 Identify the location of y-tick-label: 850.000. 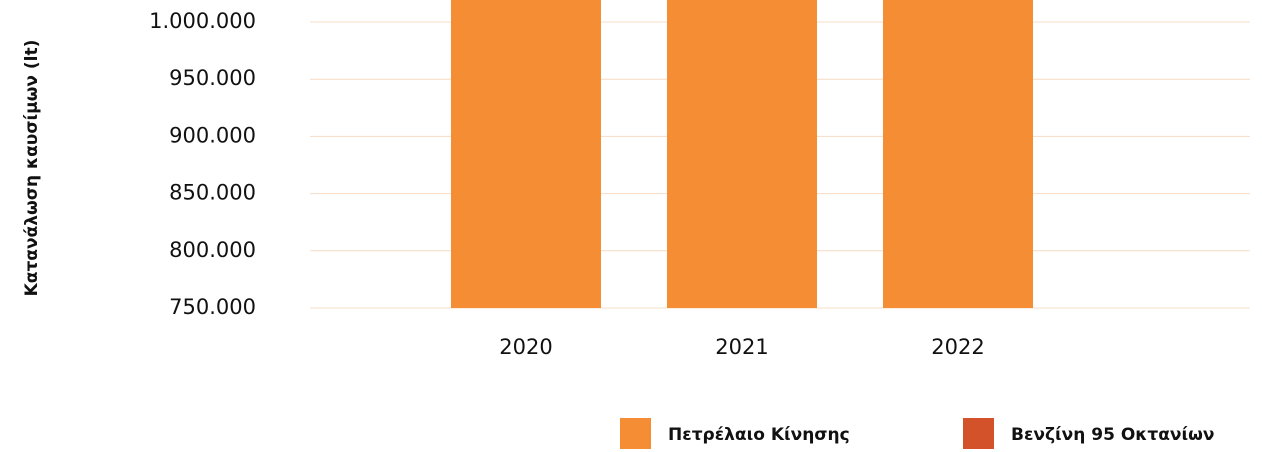
(212, 193).